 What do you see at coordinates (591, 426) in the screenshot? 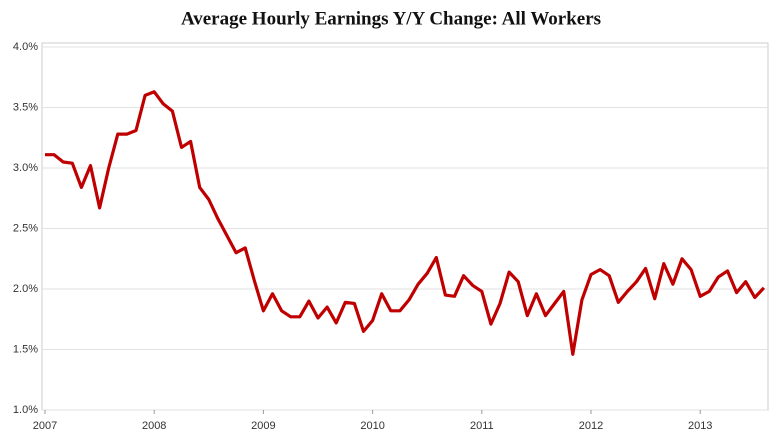
I see `x-tick-label: 2012` at bounding box center [591, 426].